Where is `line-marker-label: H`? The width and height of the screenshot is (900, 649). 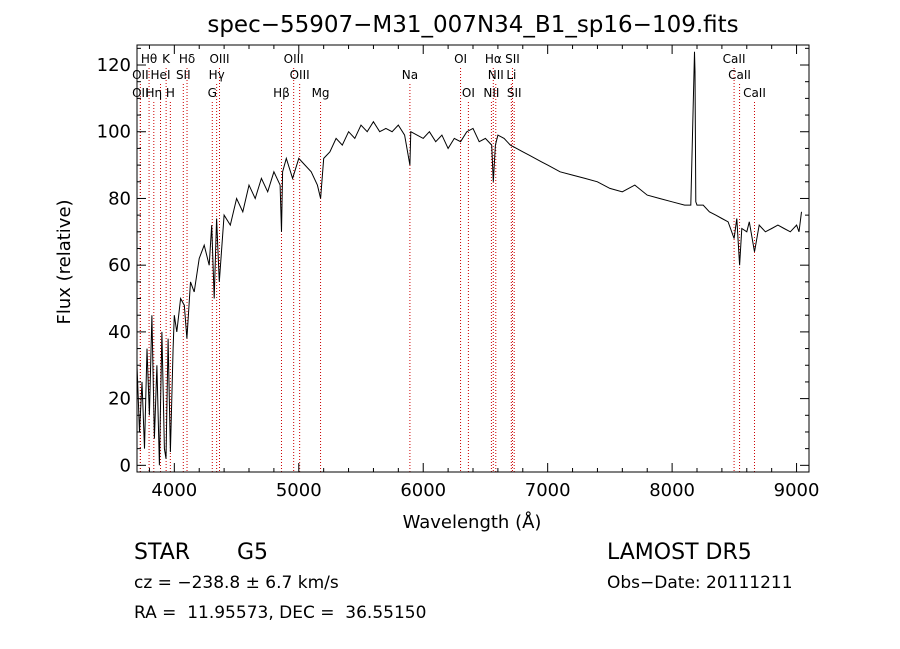 line-marker-label: H is located at coordinates (170, 93).